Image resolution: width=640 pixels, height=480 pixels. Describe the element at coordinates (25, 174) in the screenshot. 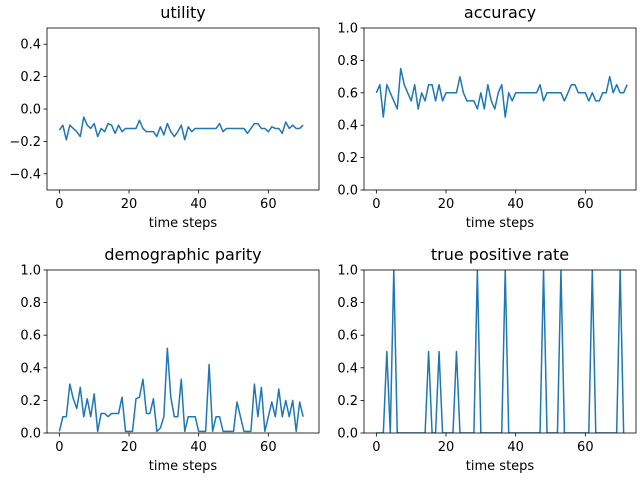

I see `y-tick-label: −0.4` at that location.